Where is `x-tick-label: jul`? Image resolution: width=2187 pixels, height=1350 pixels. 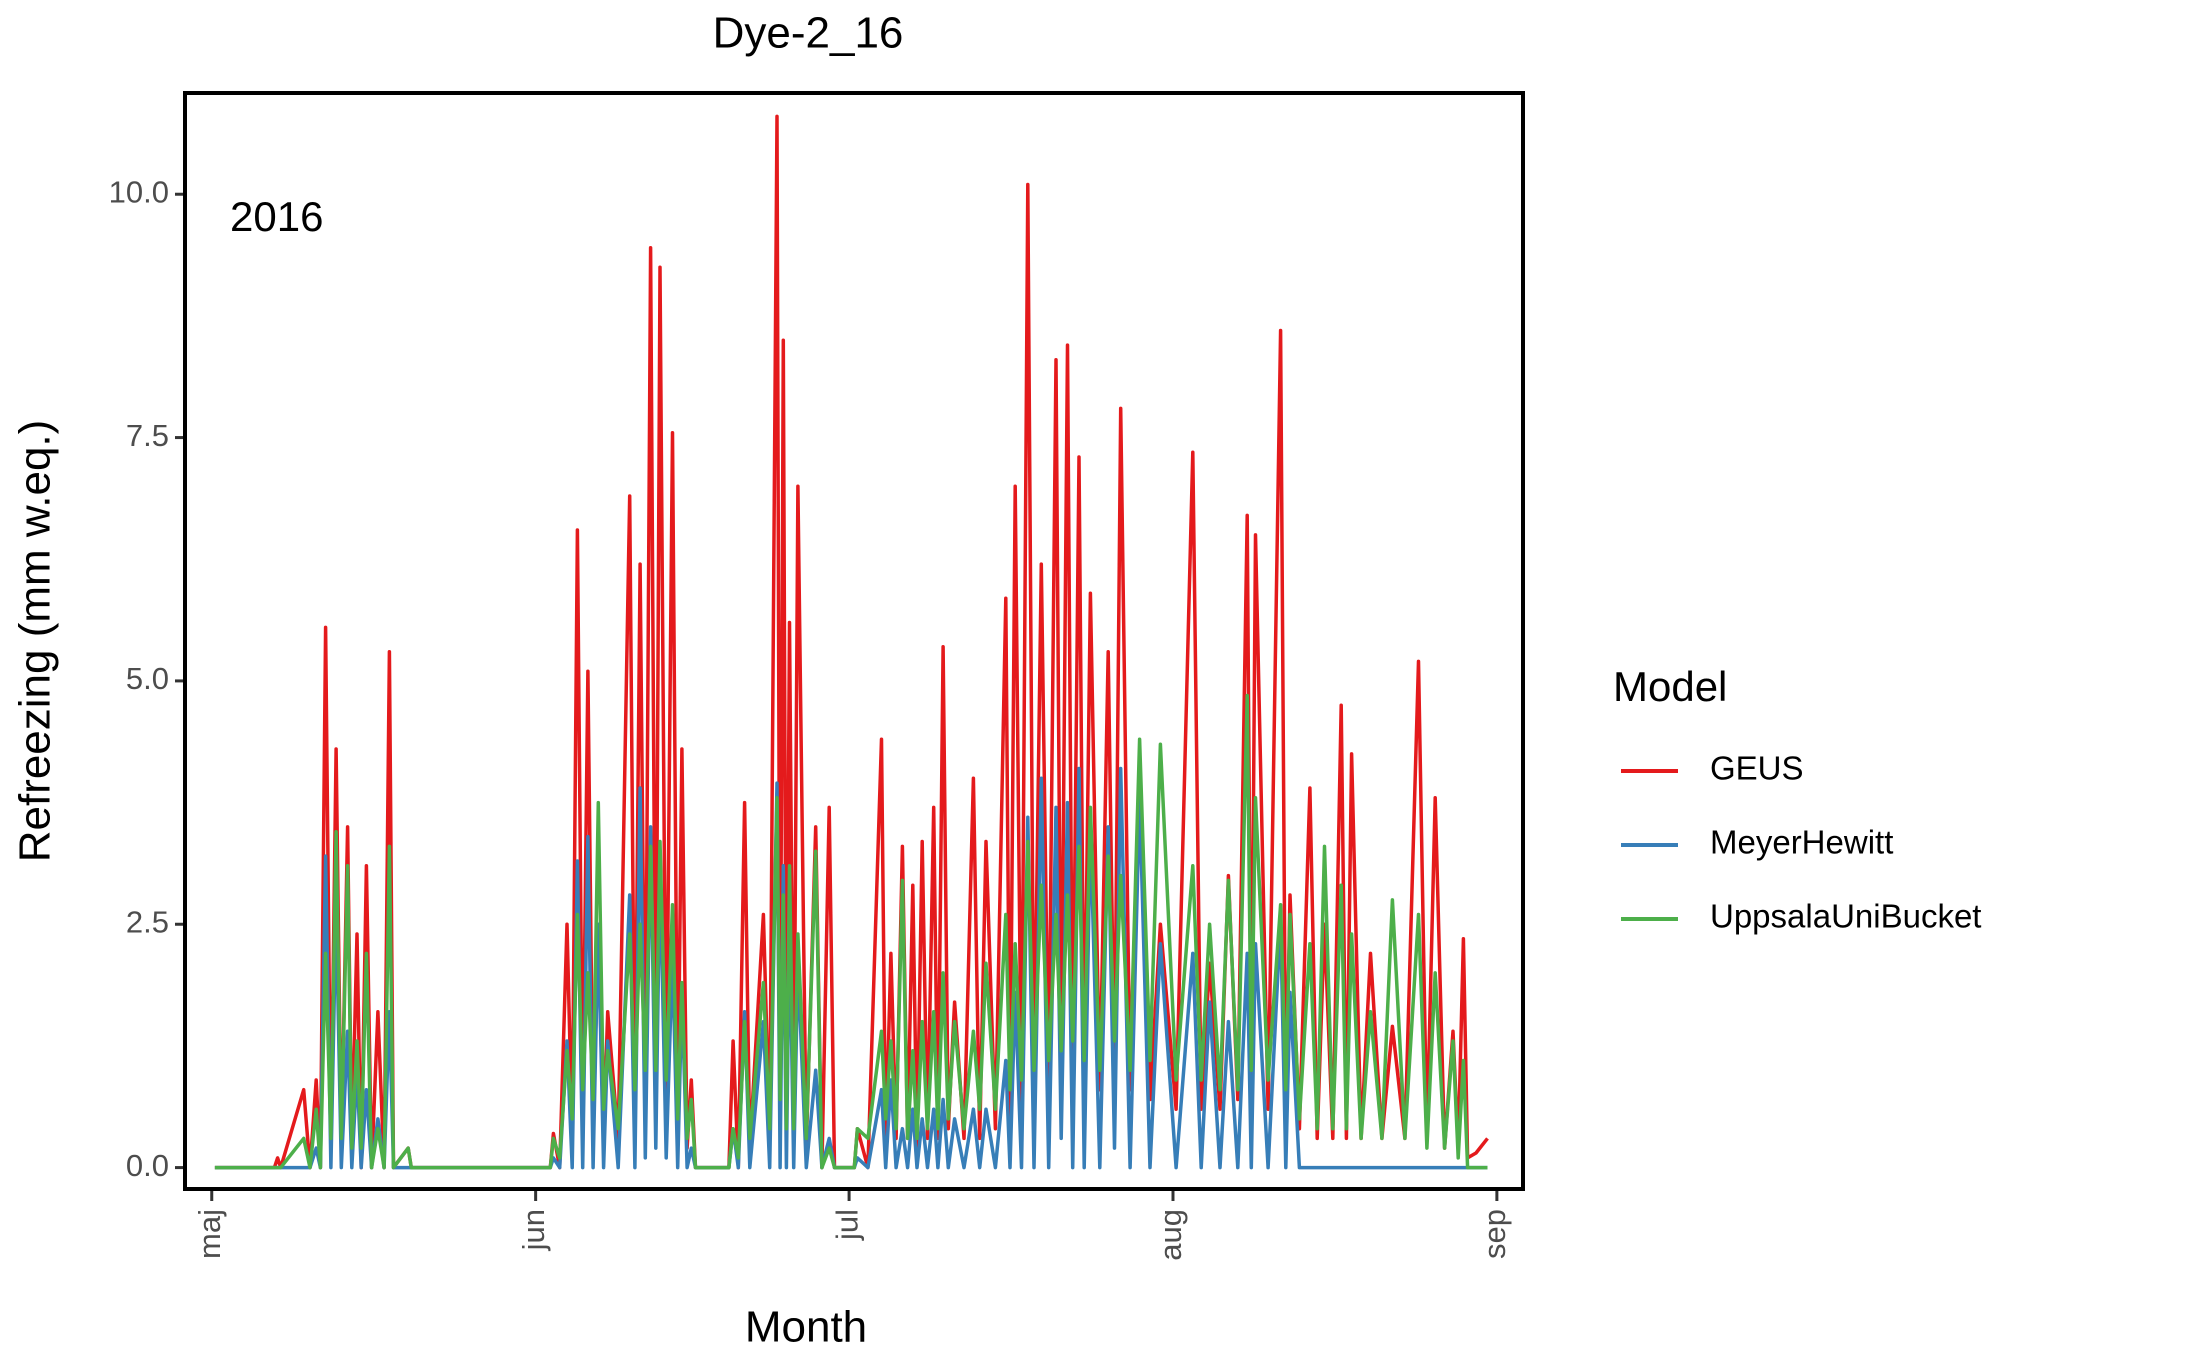
x-tick-label: jul is located at coordinates (846, 1225).